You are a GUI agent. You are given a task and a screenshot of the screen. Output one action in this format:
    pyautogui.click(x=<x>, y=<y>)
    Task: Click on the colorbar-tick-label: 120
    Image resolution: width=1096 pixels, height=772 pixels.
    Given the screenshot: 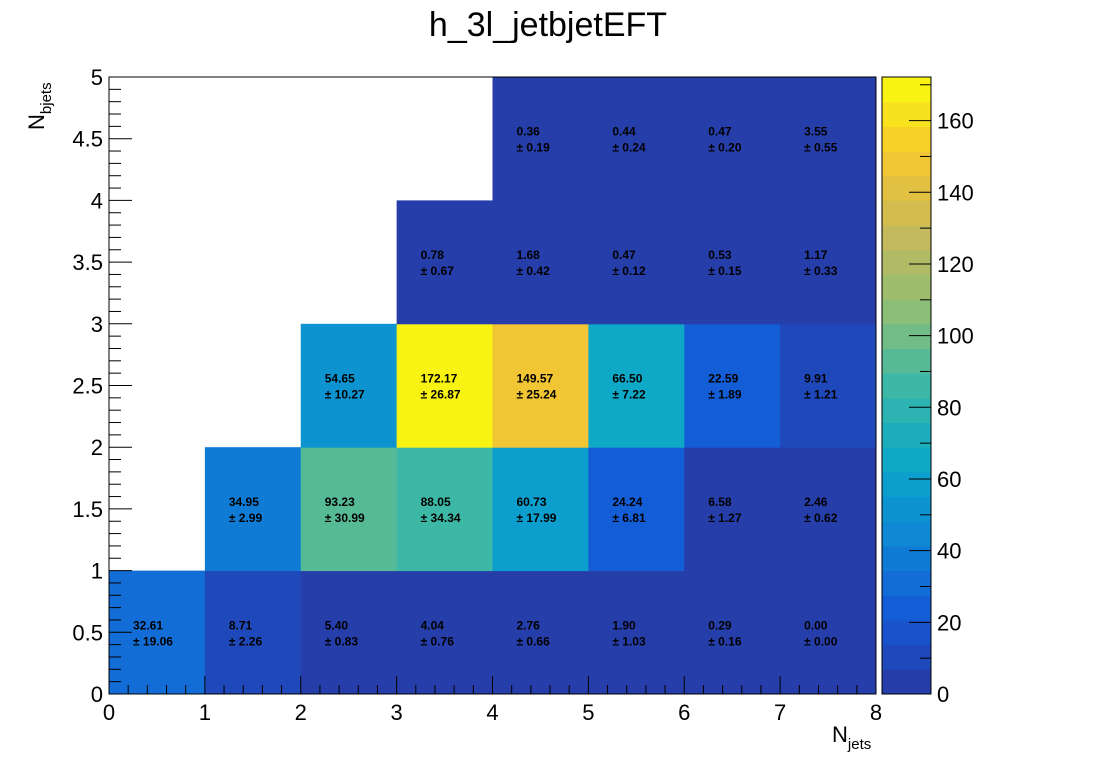 What is the action you would take?
    pyautogui.click(x=955, y=264)
    